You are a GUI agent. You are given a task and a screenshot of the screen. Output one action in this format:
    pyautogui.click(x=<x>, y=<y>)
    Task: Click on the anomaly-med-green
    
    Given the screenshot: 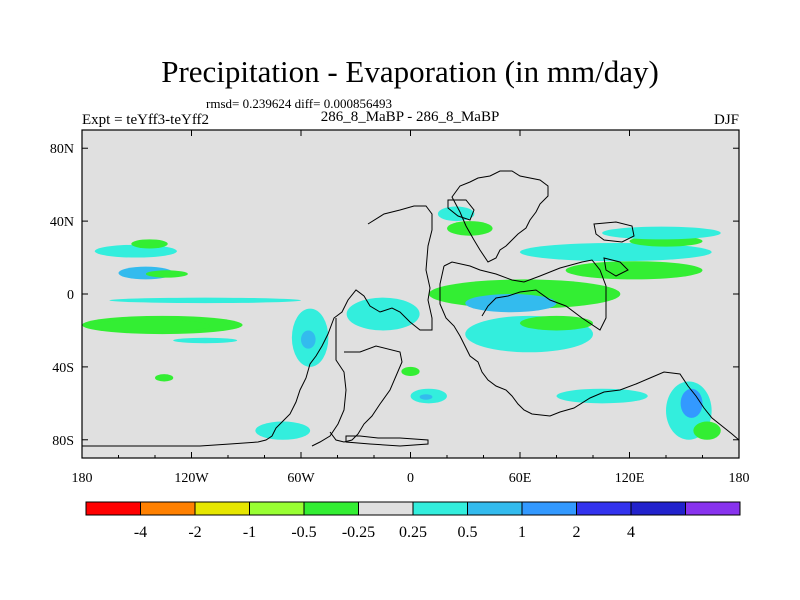 What is the action you would take?
    pyautogui.click(x=470, y=228)
    